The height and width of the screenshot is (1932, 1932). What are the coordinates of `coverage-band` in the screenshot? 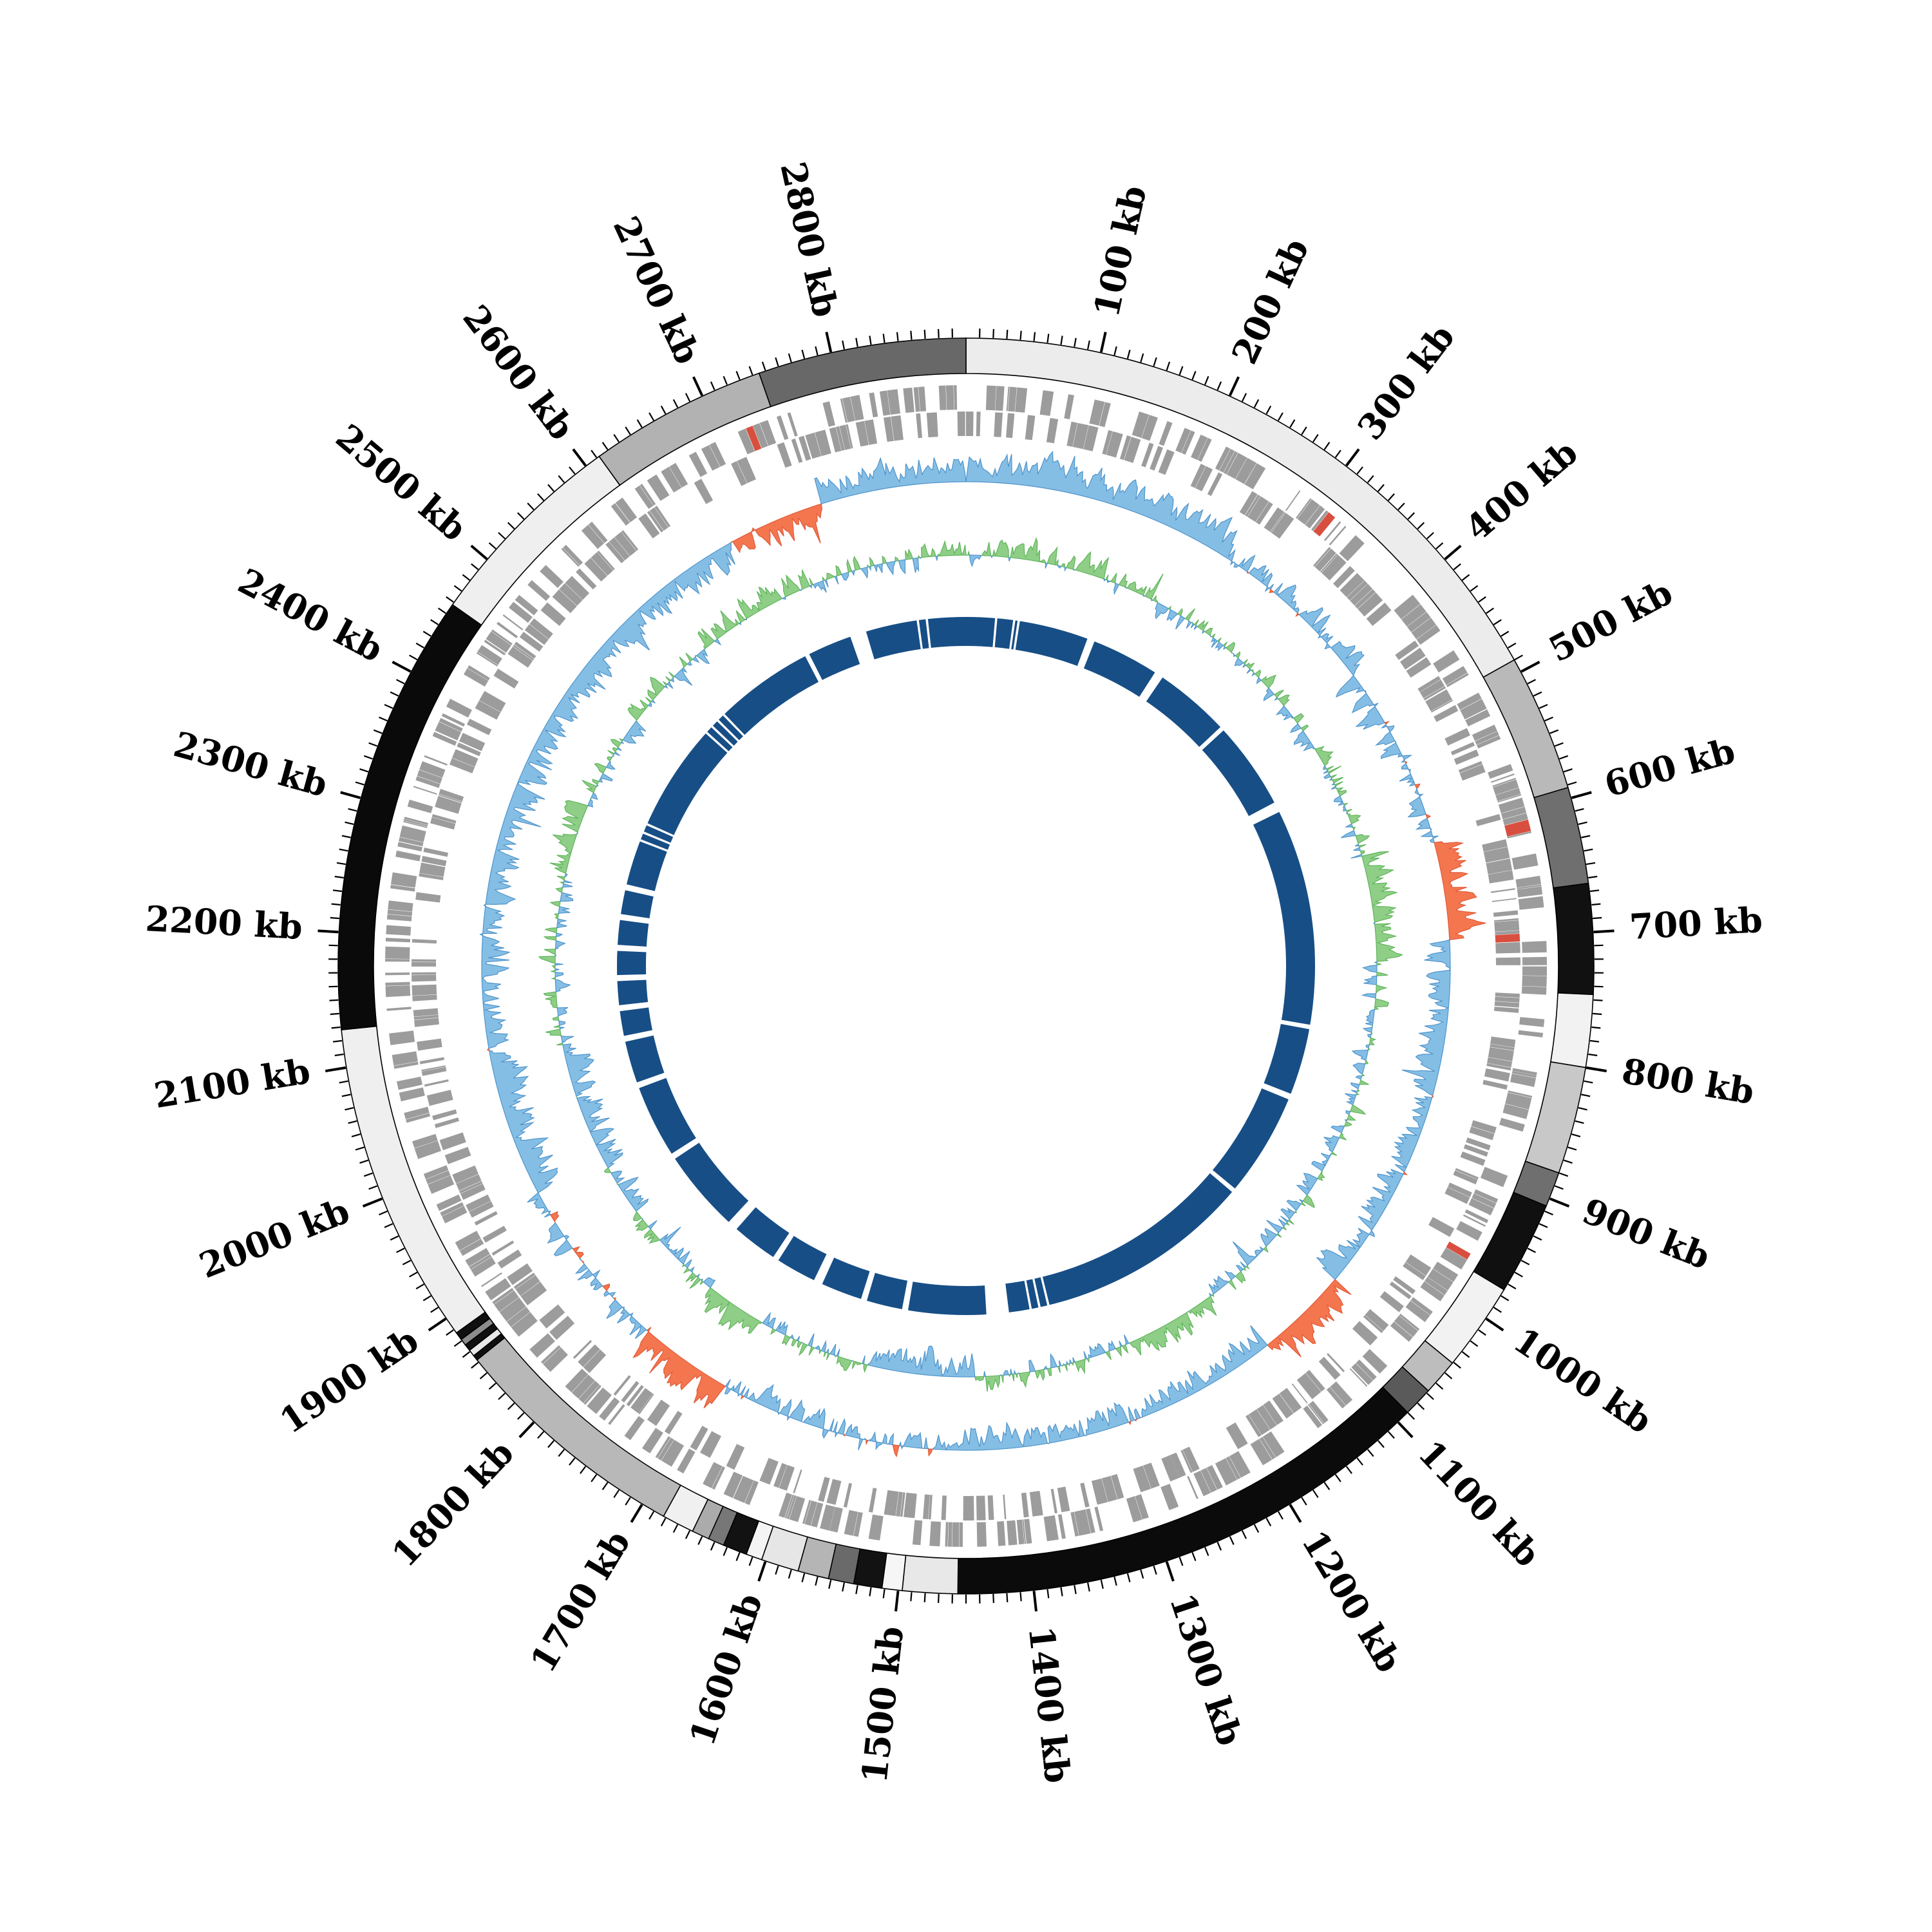 It's located at (966, 966).